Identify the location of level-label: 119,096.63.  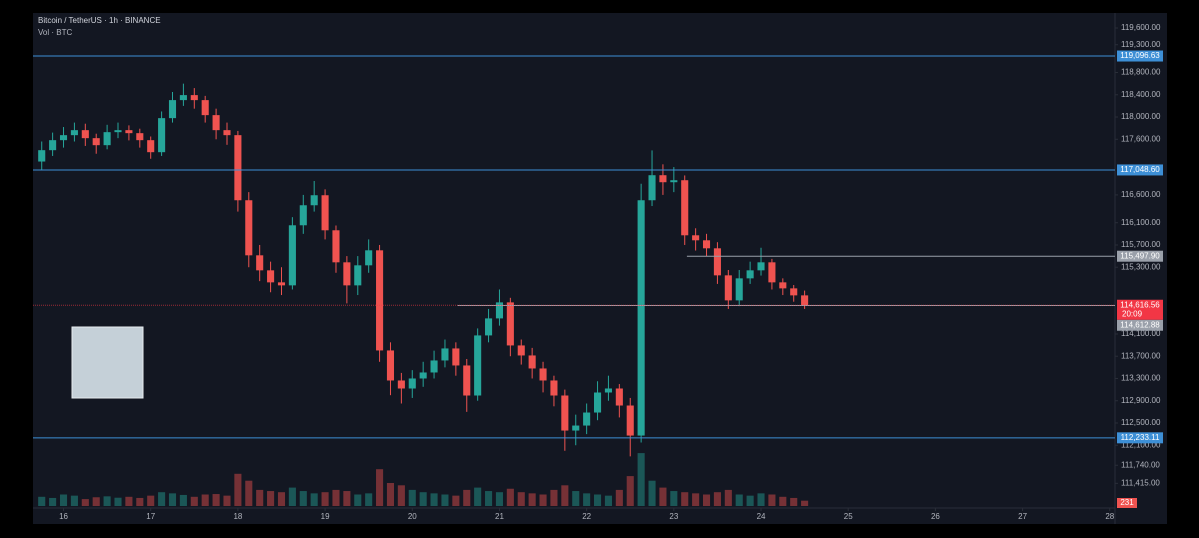
(1140, 55).